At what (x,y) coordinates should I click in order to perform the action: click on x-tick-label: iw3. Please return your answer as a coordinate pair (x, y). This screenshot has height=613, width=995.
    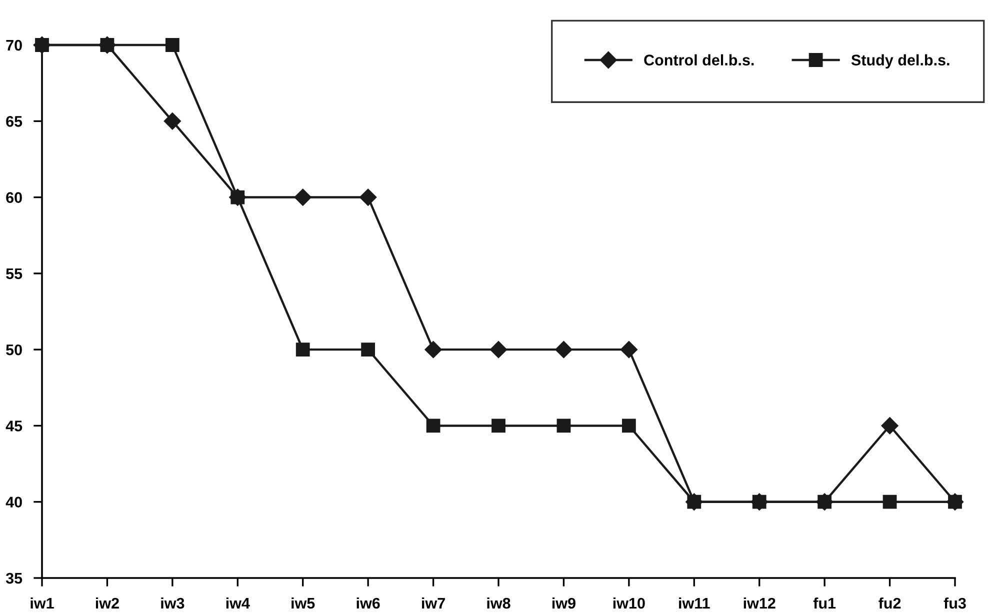
    Looking at the image, I should click on (172, 603).